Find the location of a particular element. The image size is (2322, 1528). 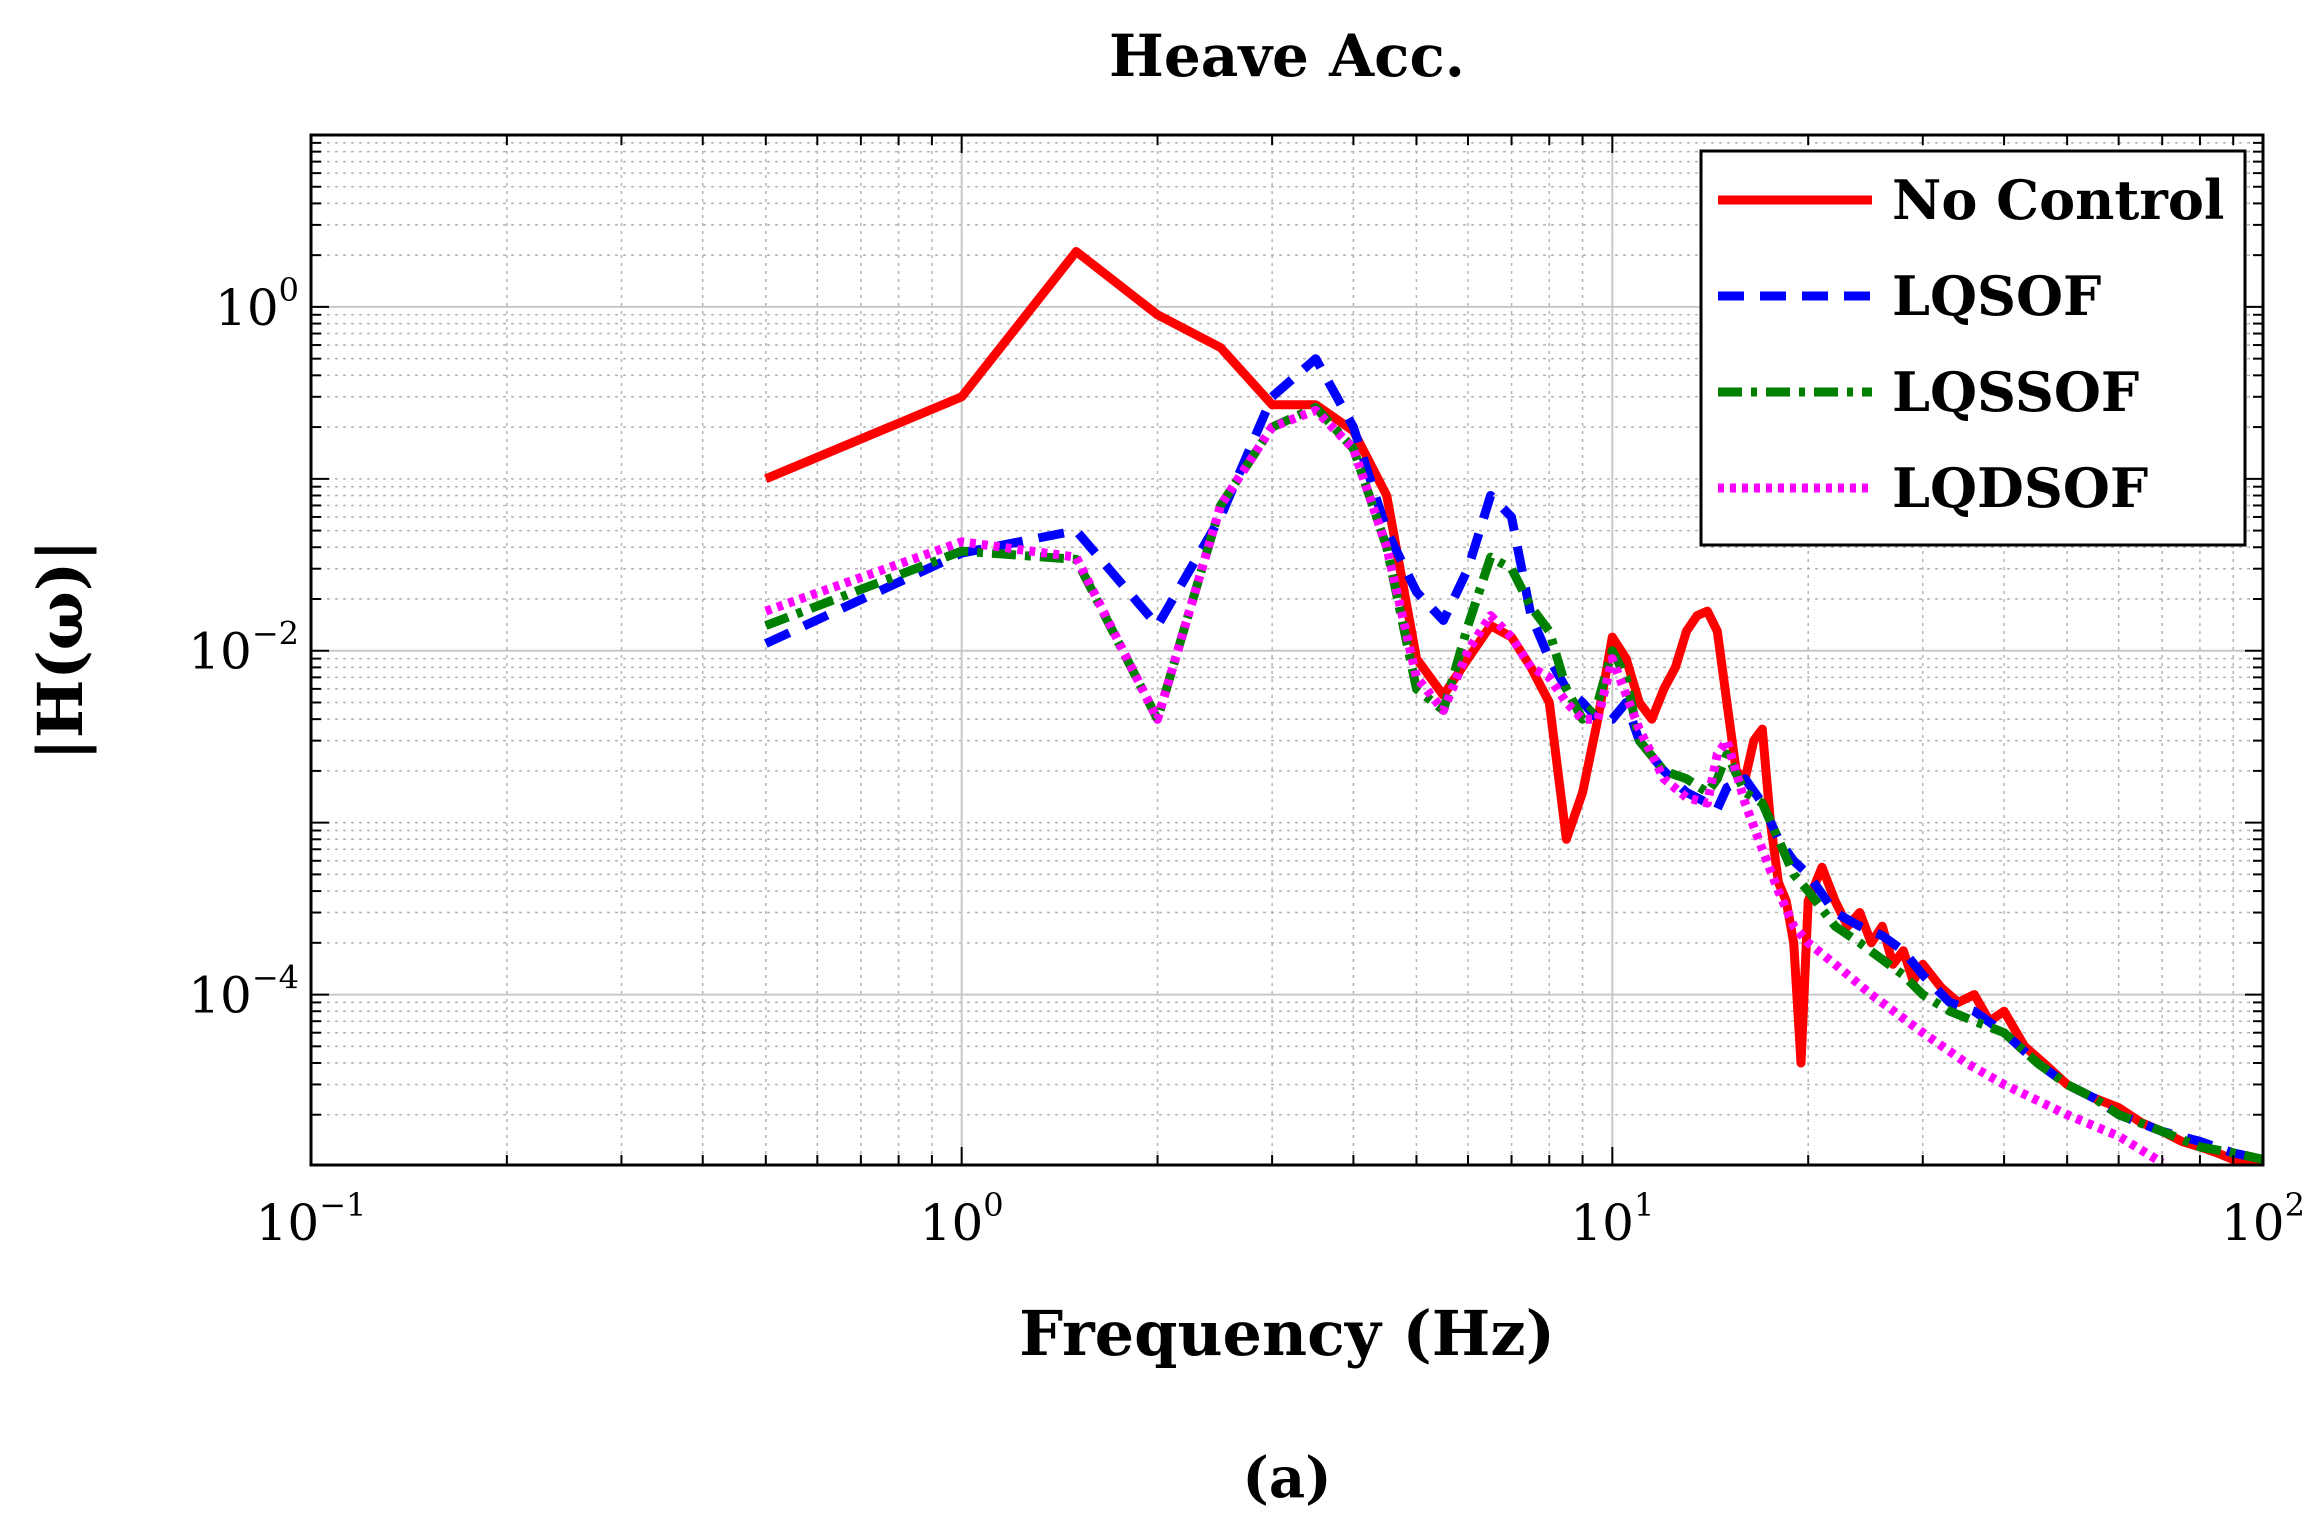

x-axis-label: Frequency (Hz) is located at coordinates (1287, 1333).